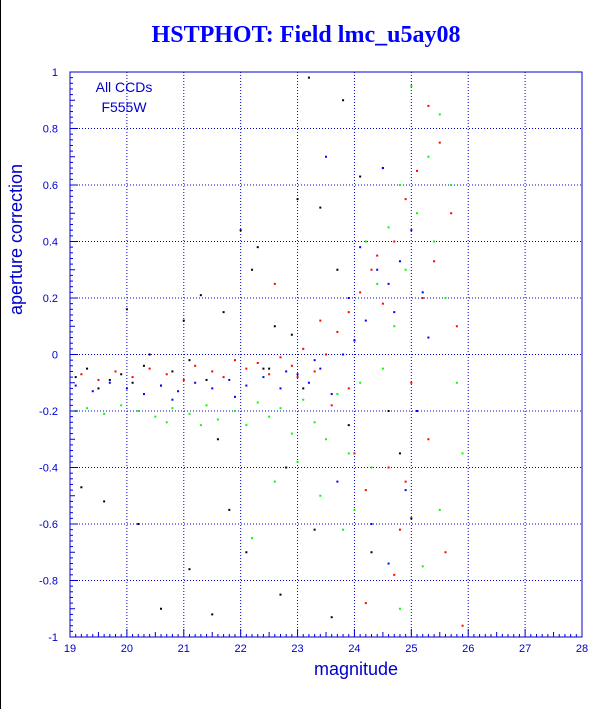 Image resolution: width=612 pixels, height=709 pixels. What do you see at coordinates (70, 649) in the screenshot?
I see `x-tick-label: 19` at bounding box center [70, 649].